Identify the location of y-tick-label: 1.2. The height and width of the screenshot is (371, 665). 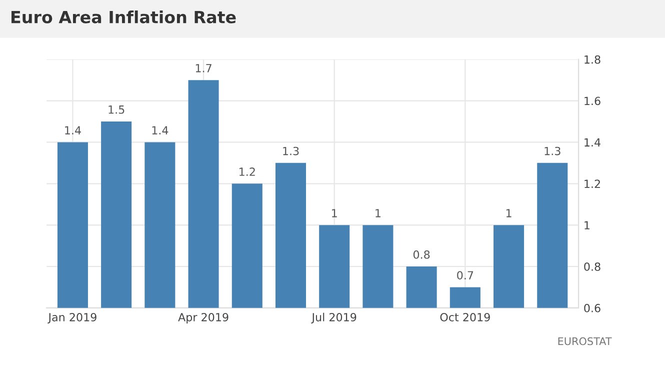
(592, 184).